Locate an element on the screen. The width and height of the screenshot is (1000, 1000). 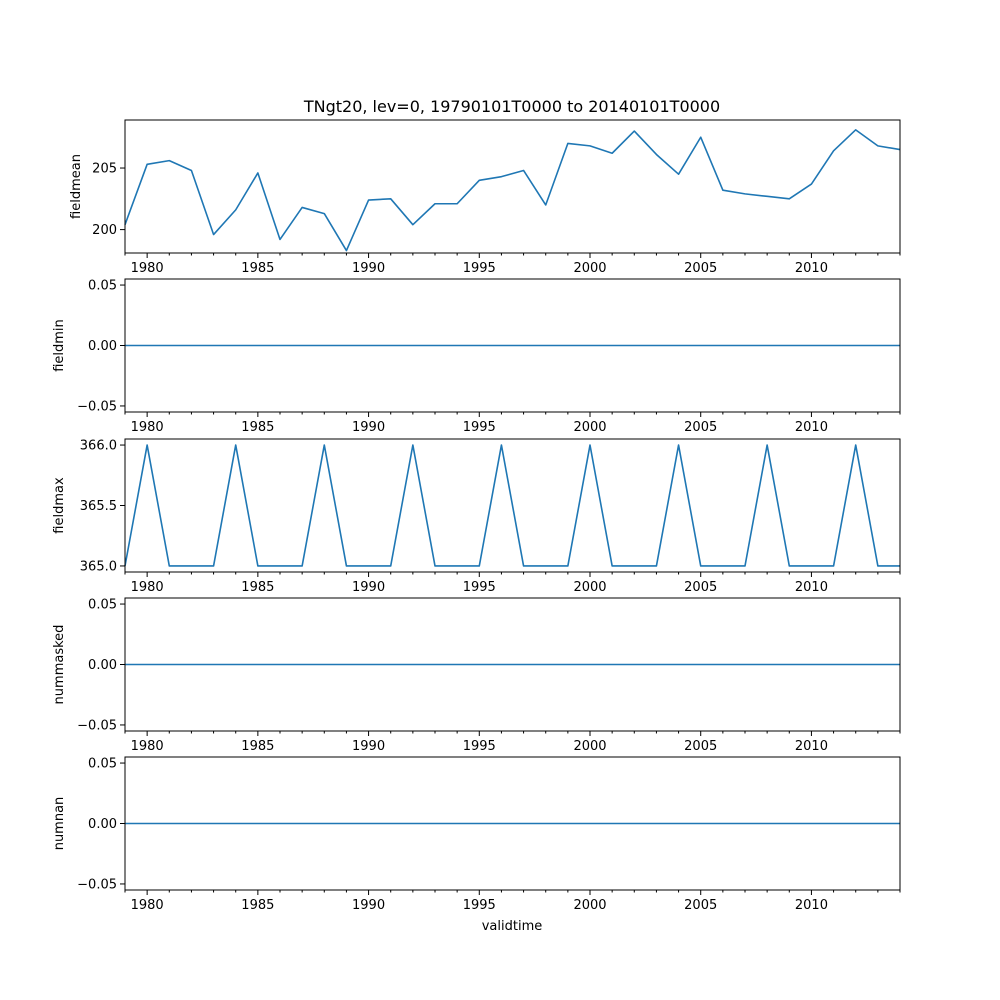
fieldmax-xtick-label: 2010 is located at coordinates (811, 587).